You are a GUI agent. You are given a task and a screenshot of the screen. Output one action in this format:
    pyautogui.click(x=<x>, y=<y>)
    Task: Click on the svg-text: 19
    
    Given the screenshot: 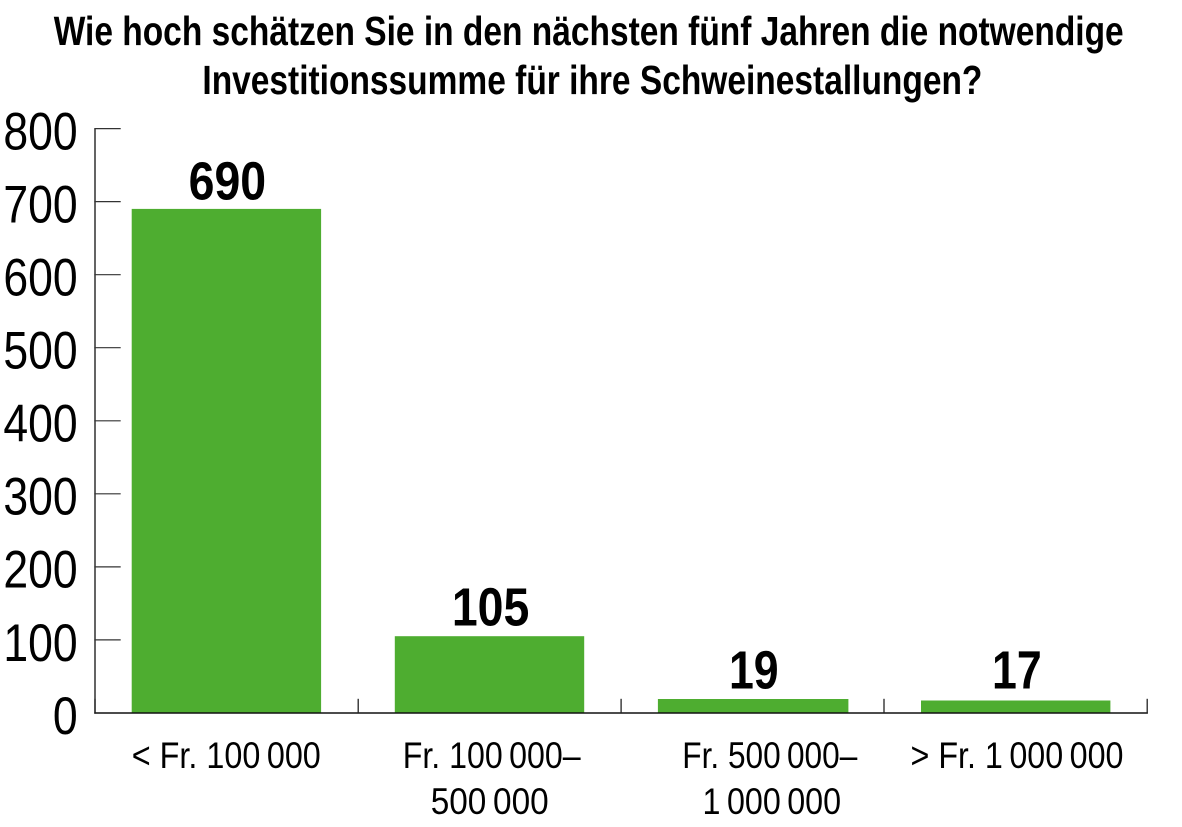 What is the action you would take?
    pyautogui.click(x=754, y=671)
    